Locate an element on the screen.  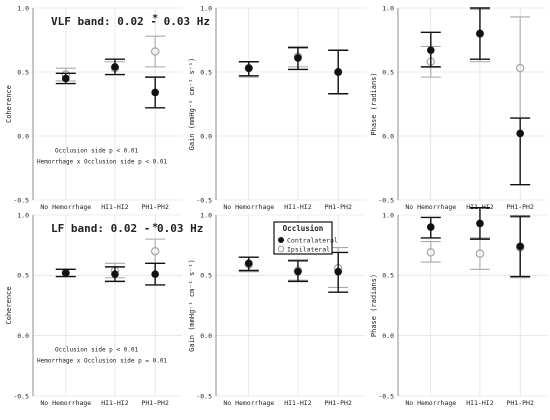
legend-title: Occlusion is located at coordinates (303, 228).